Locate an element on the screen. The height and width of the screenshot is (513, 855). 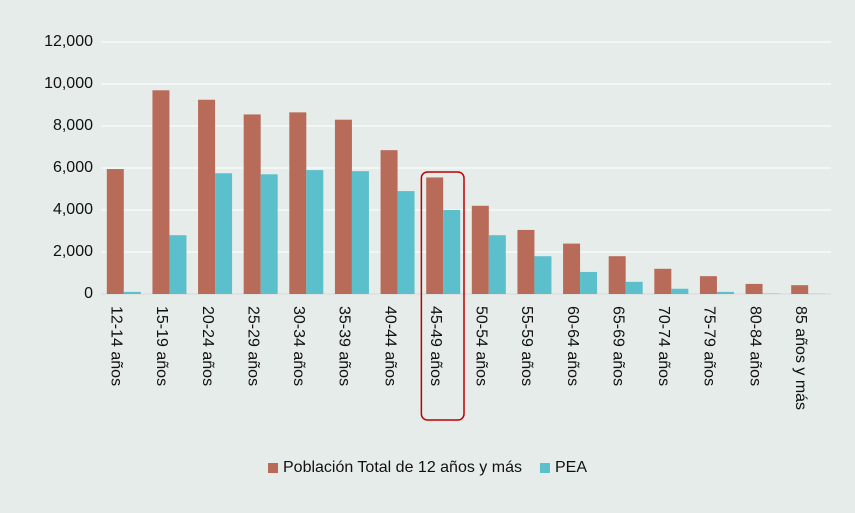
x-tick-label: 20-24 años is located at coordinates (207, 346).